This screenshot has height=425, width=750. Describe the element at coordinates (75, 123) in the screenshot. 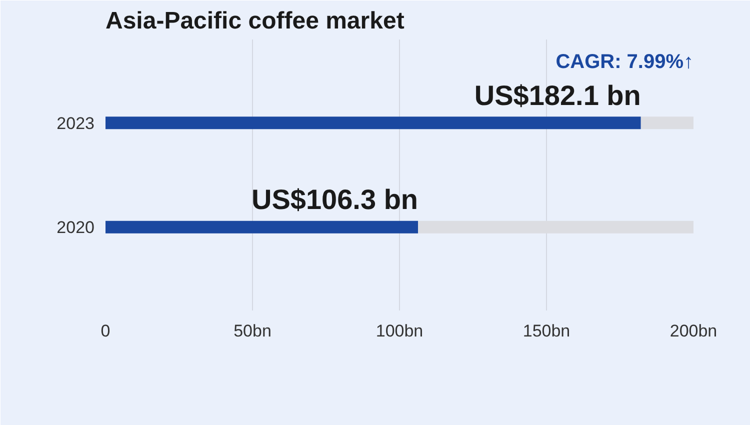

I see `y-tick-label: 2023` at that location.